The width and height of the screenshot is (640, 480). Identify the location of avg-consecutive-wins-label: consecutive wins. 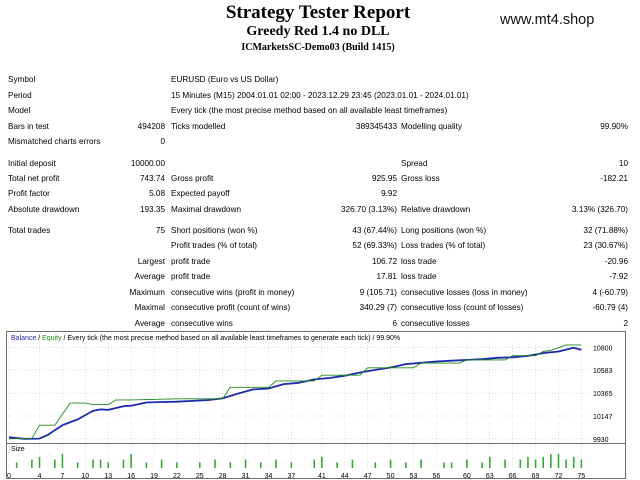
(202, 323).